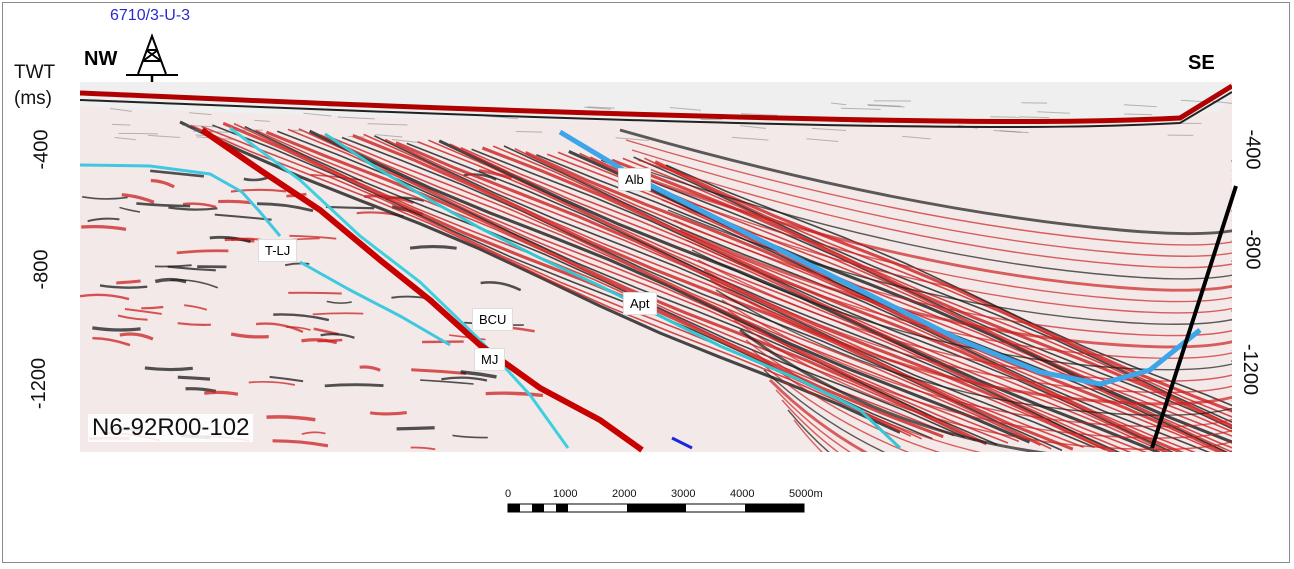 Image resolution: width=1294 pixels, height=569 pixels. What do you see at coordinates (35, 72) in the screenshot?
I see `twt-axis-title-line1: TWT` at bounding box center [35, 72].